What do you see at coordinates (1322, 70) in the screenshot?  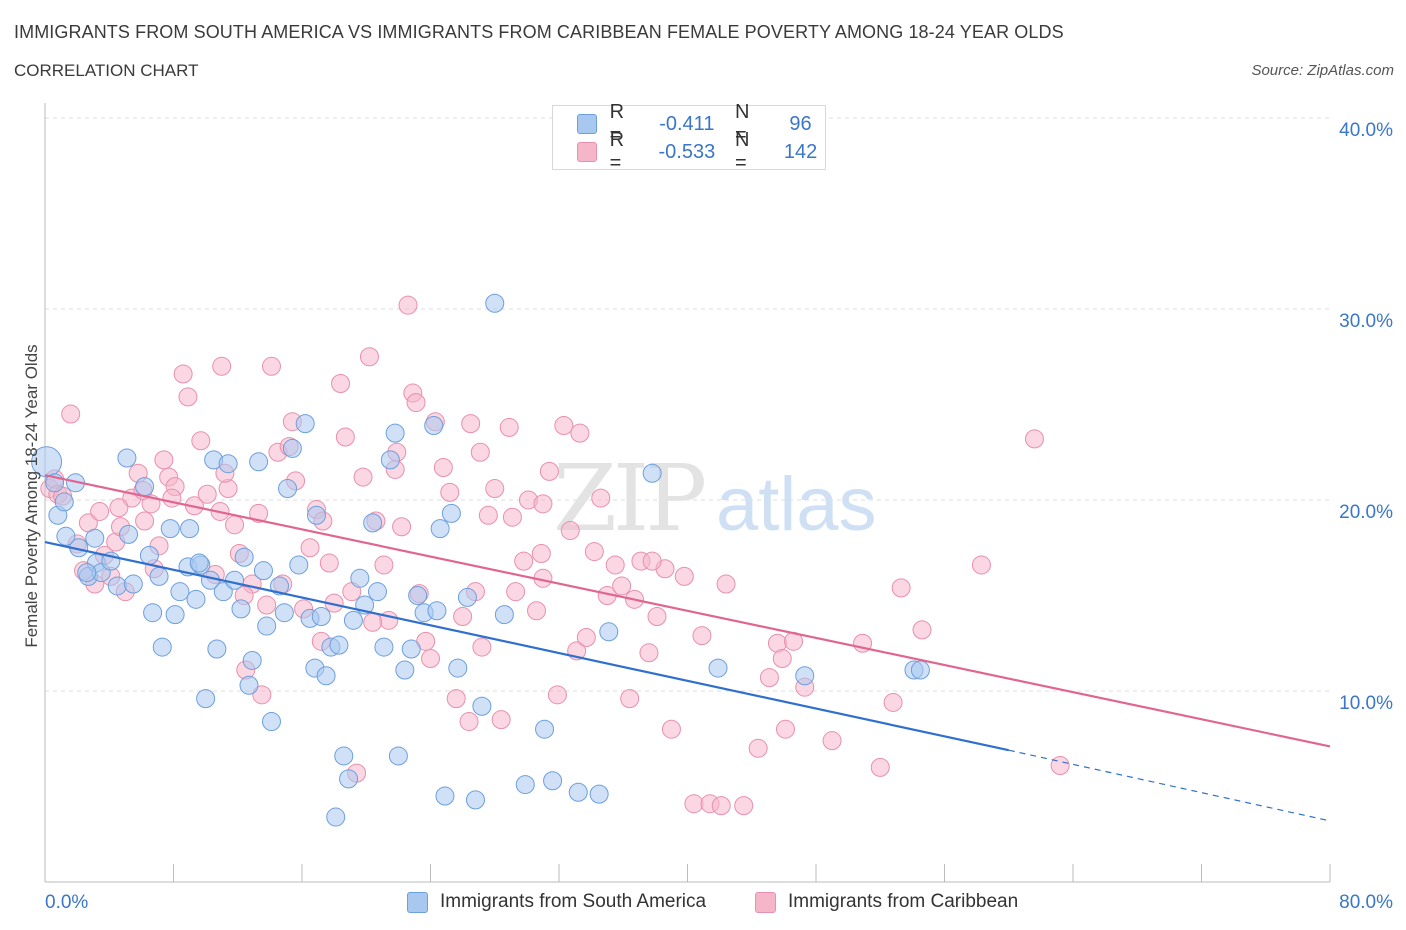 I see `source-credit: Source: ZipAtlas.com` at bounding box center [1322, 70].